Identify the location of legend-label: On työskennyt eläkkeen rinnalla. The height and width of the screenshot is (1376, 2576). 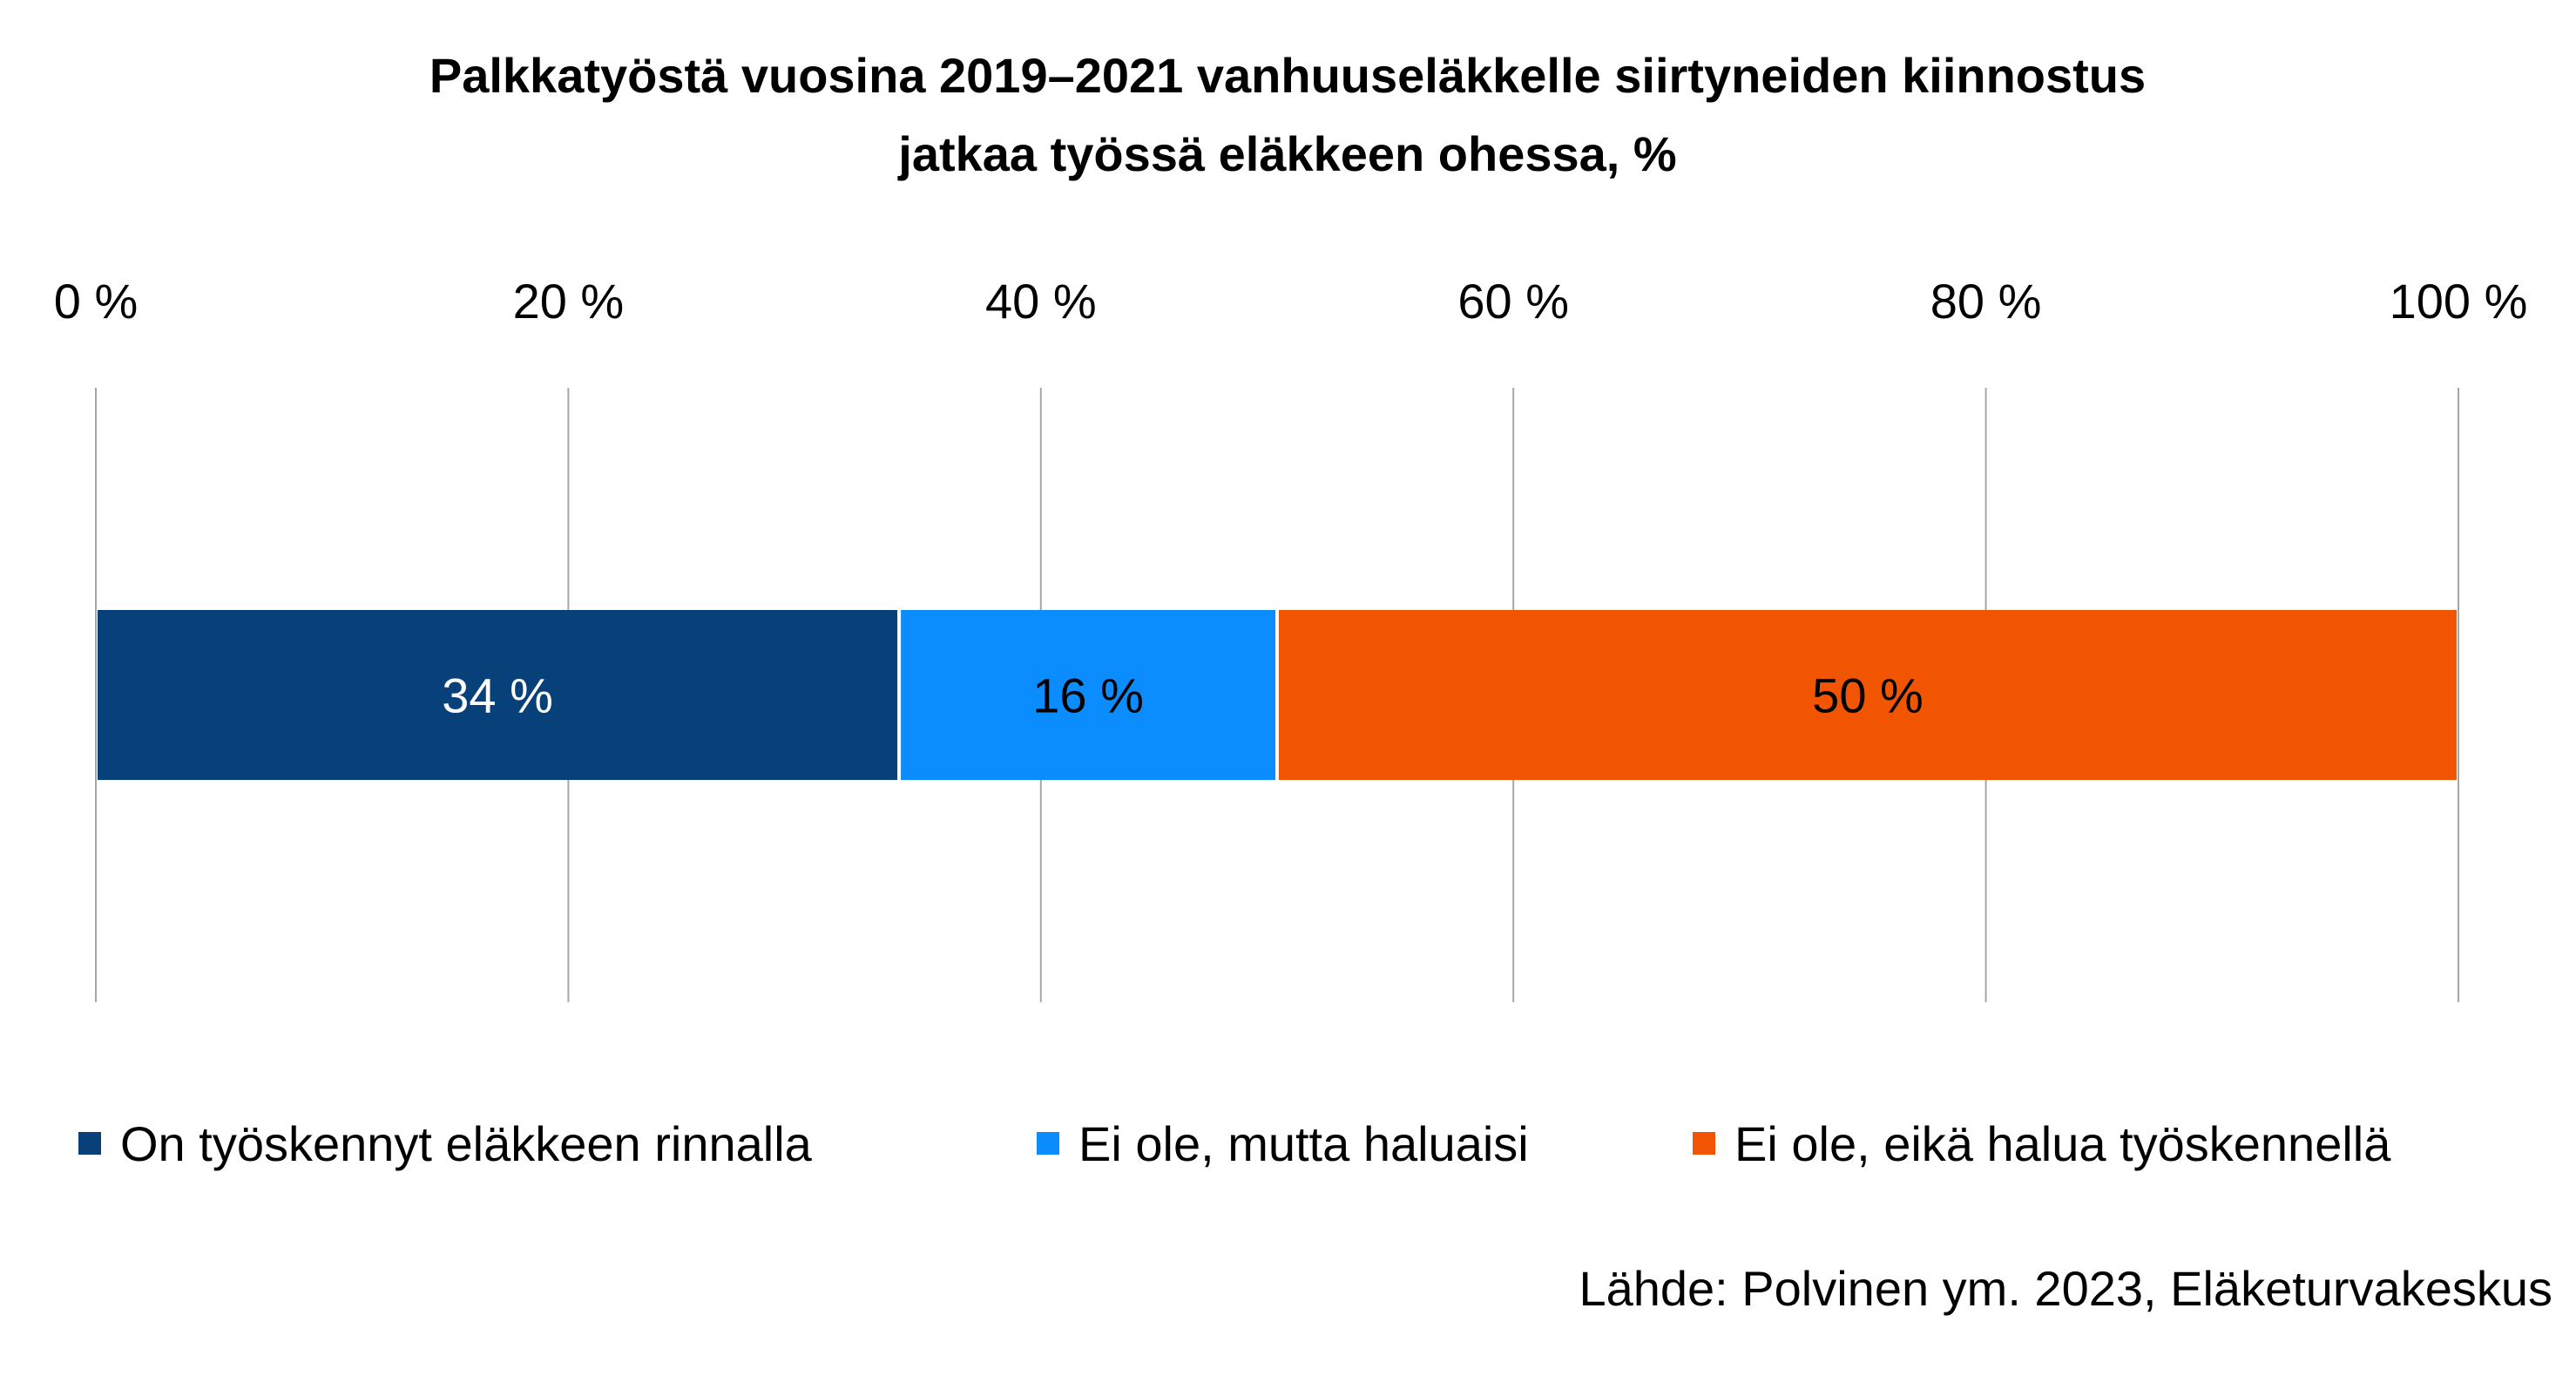
(466, 1143).